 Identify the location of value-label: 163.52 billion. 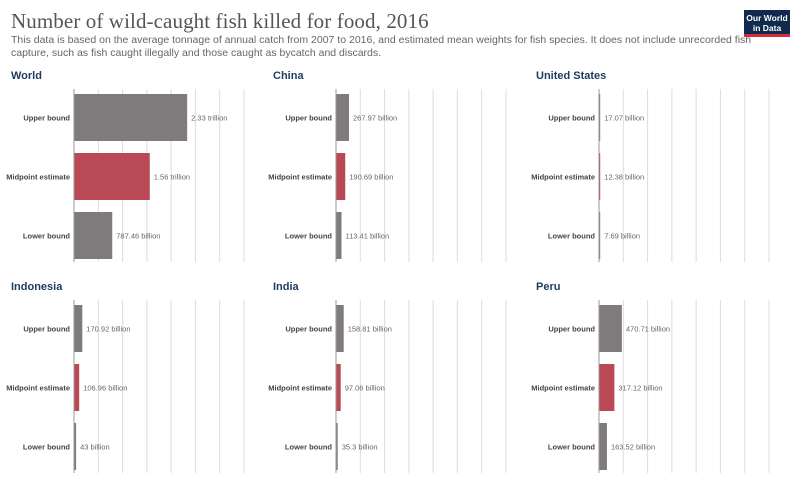
(633, 447).